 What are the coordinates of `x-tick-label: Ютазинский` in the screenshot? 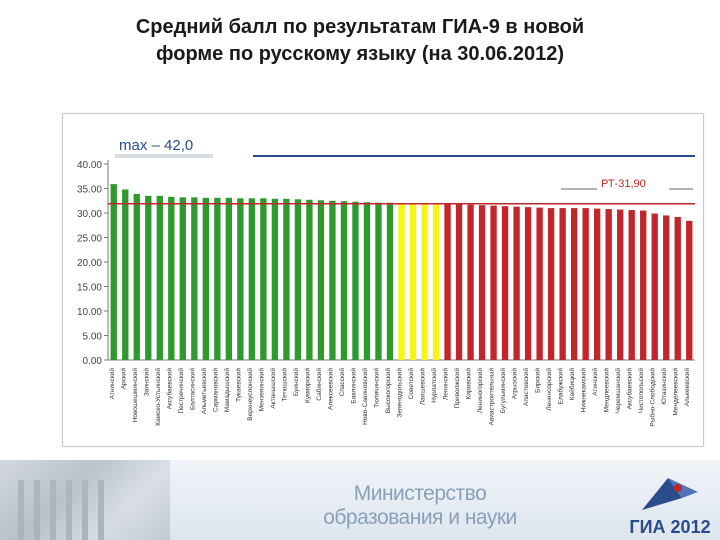 It's located at (664, 386).